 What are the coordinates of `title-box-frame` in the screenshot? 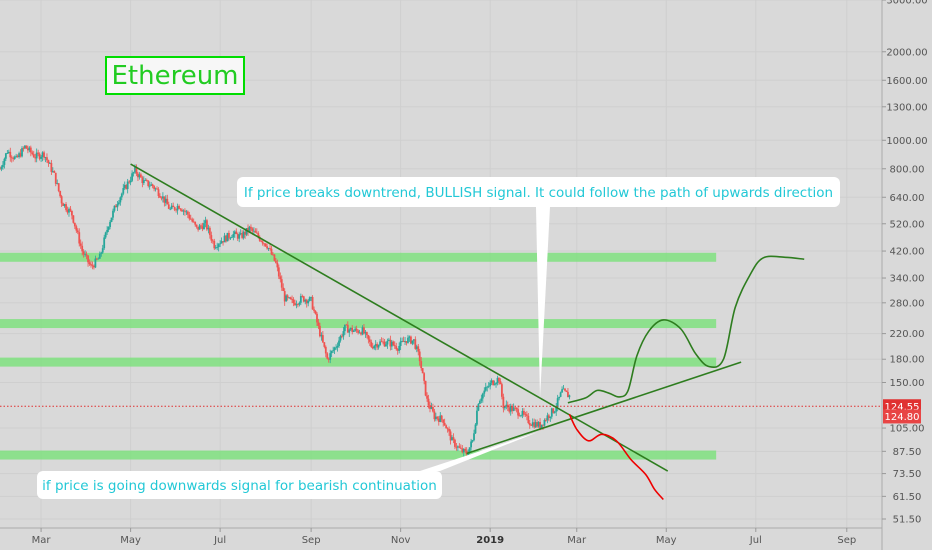 It's located at (175, 75).